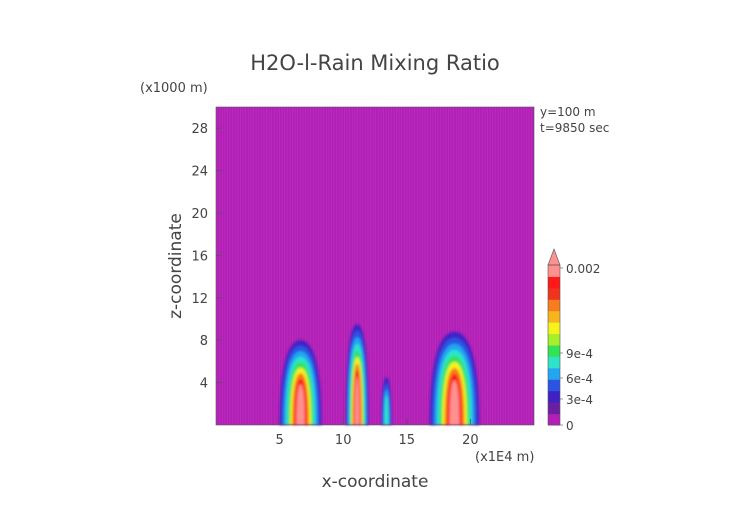  What do you see at coordinates (570, 426) in the screenshot?
I see `colorbar-label: 0` at bounding box center [570, 426].